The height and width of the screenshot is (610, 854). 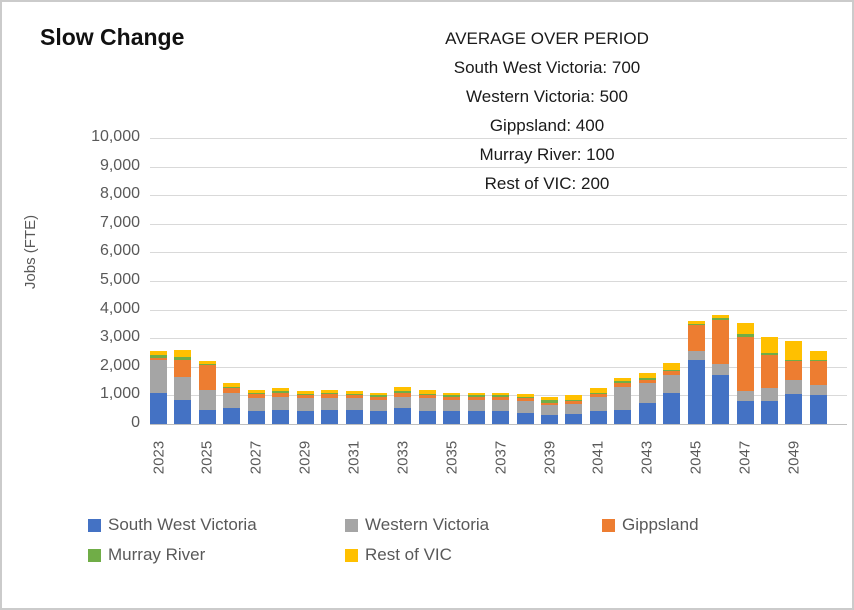 I want to click on x-tick-label: 2037, so click(x=501, y=457).